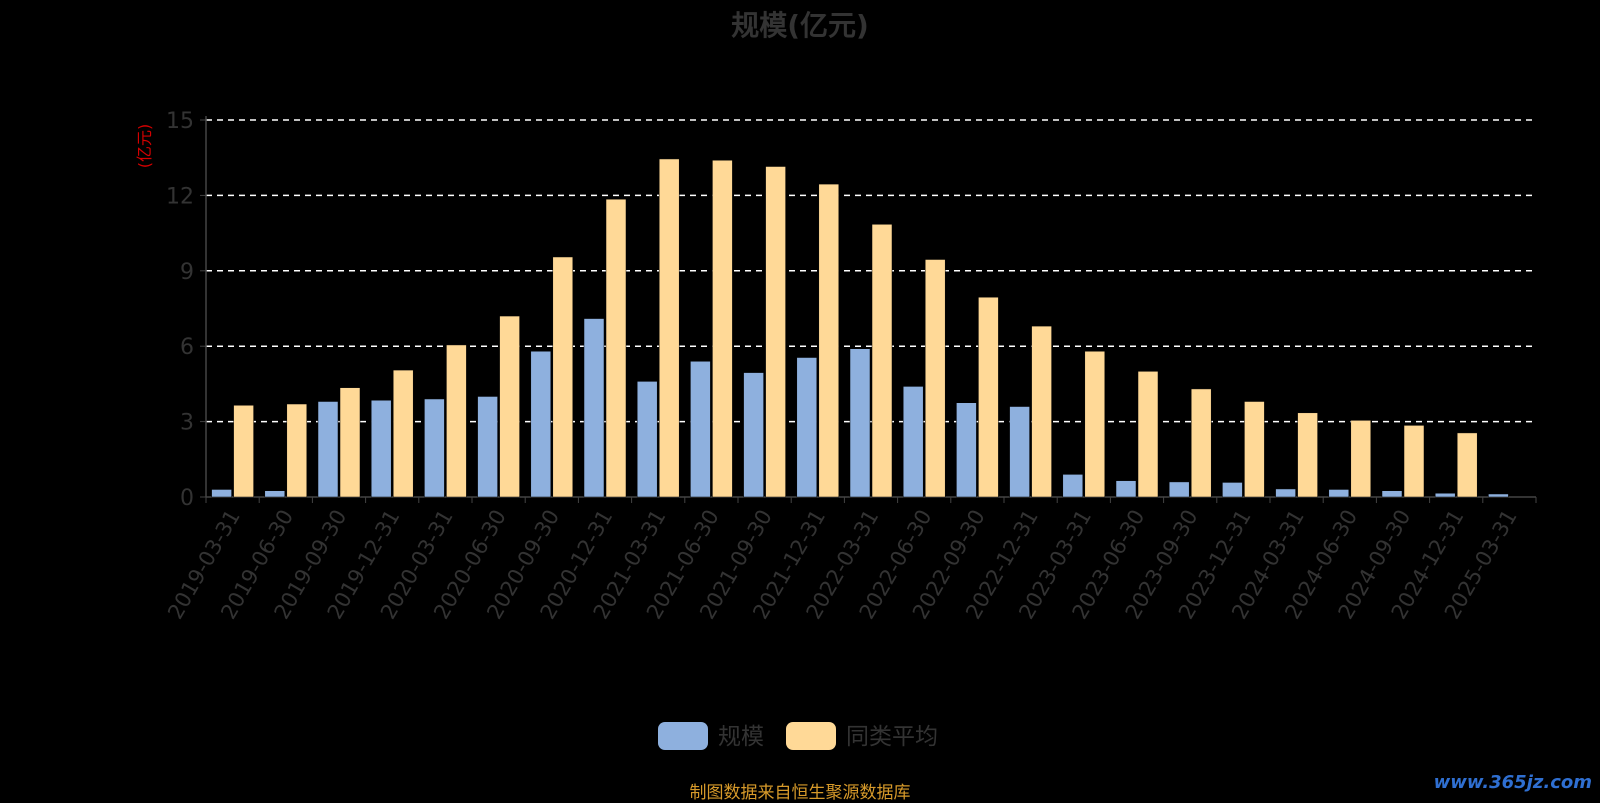  I want to click on source-note: 制图数据来自恒生聚源数据库, so click(800, 793).